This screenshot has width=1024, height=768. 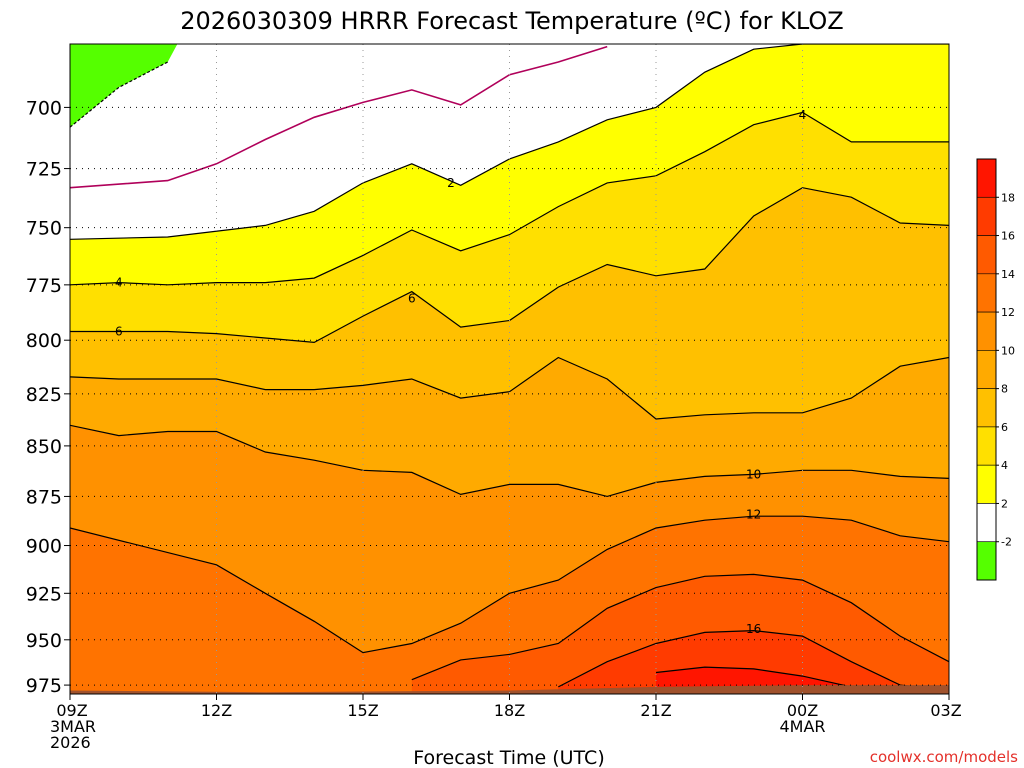 I want to click on x-tick-label: 2026, so click(x=70, y=742).